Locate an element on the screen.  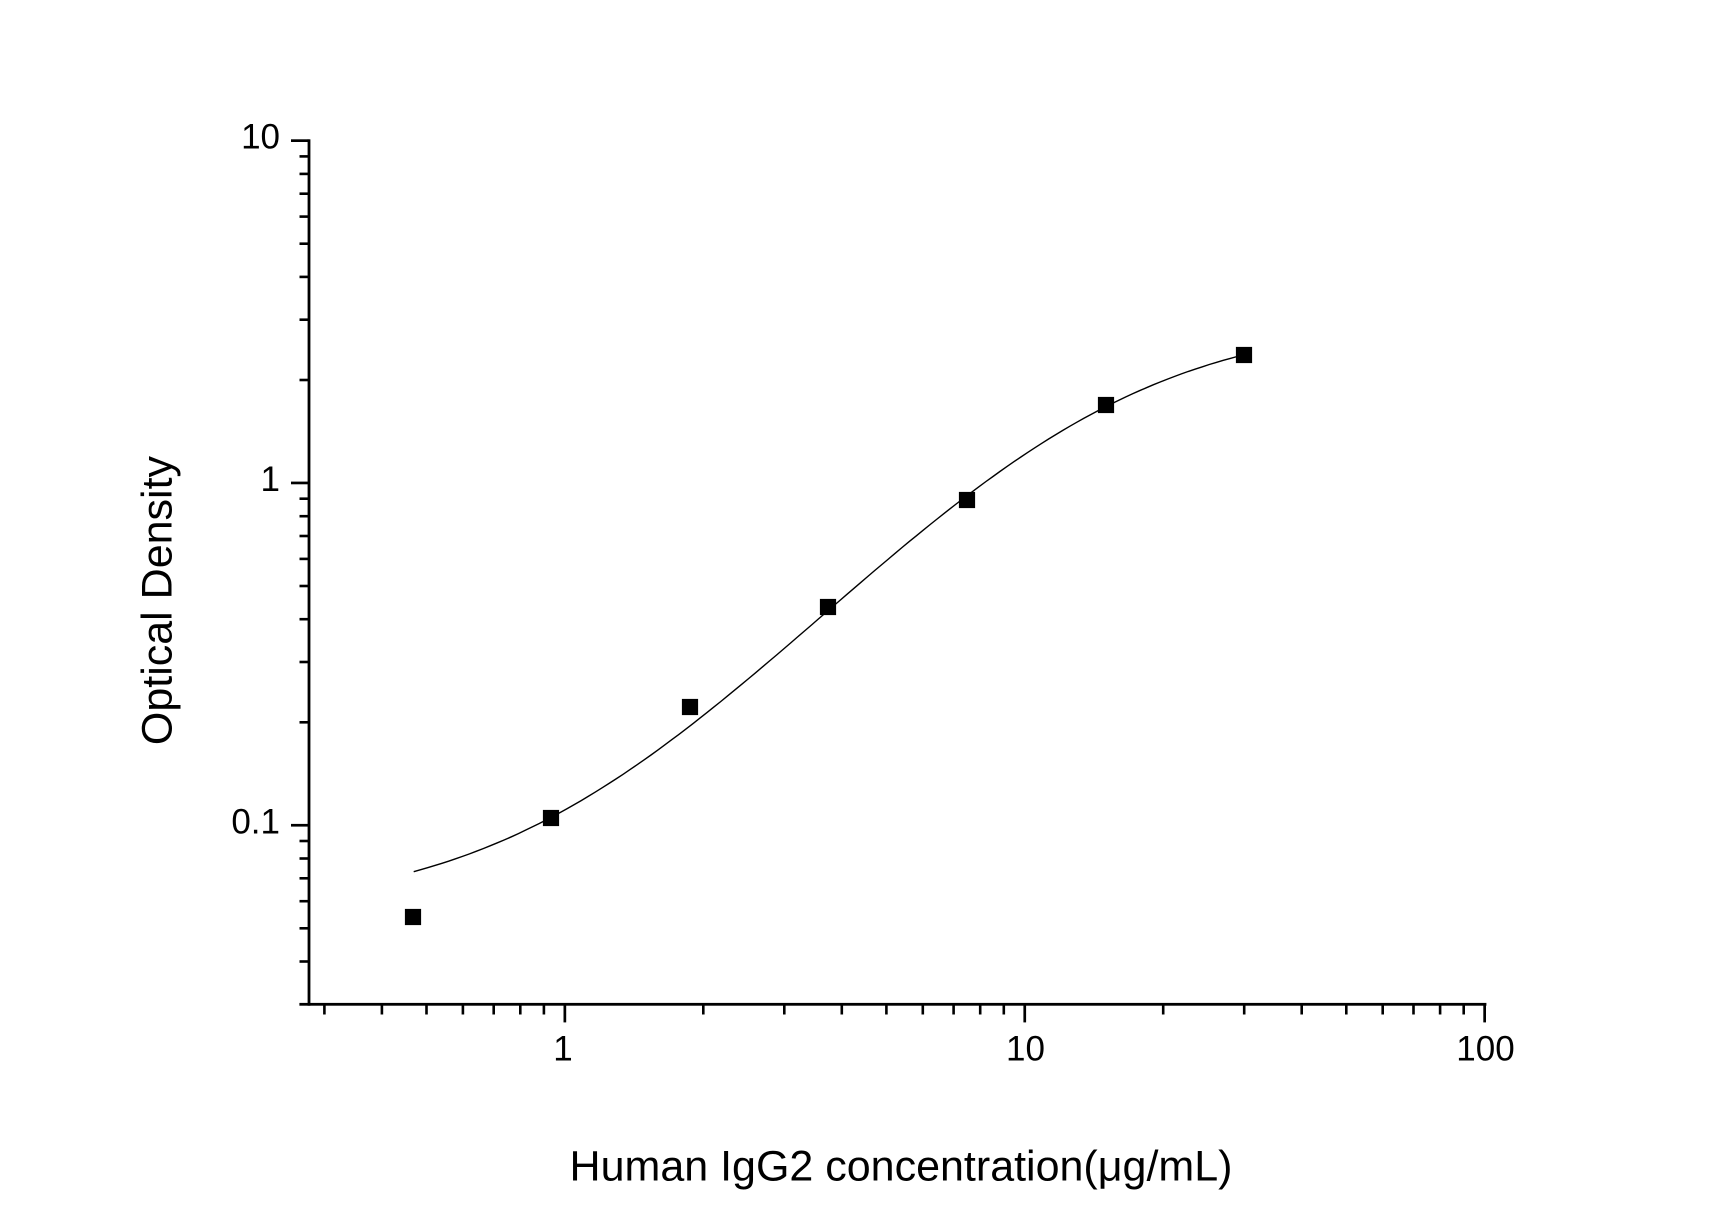
svg-text: 100 is located at coordinates (1485, 1049).